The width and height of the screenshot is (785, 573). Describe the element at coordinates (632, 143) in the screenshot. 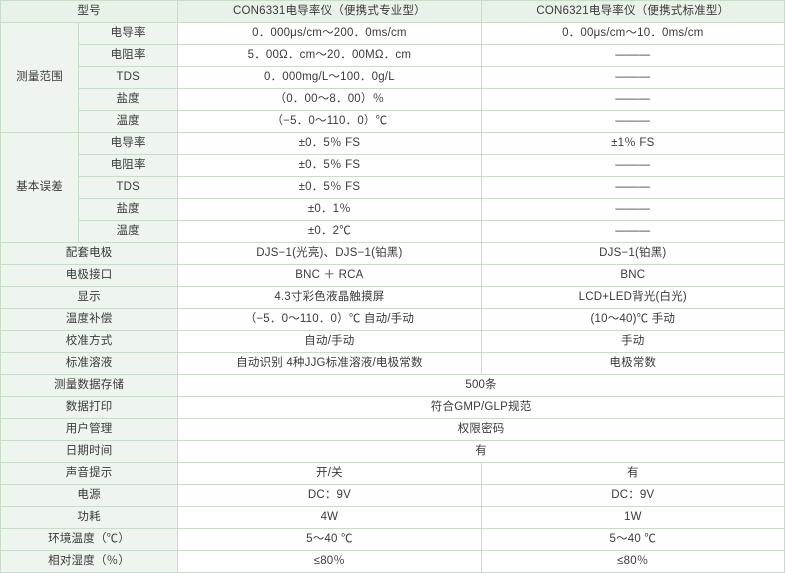

I see `row-value-col2: ±1％ FS` at that location.